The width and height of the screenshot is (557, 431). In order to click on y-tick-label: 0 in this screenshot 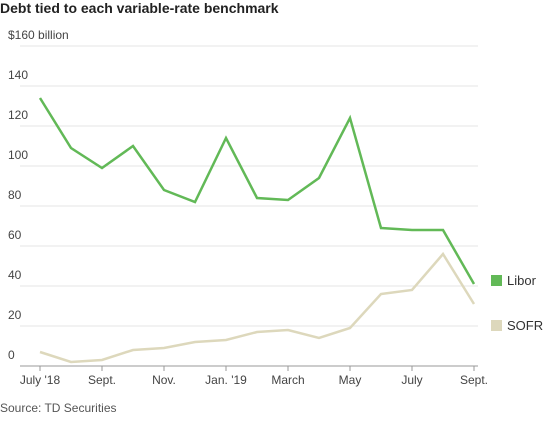, I will do `click(11, 355)`.